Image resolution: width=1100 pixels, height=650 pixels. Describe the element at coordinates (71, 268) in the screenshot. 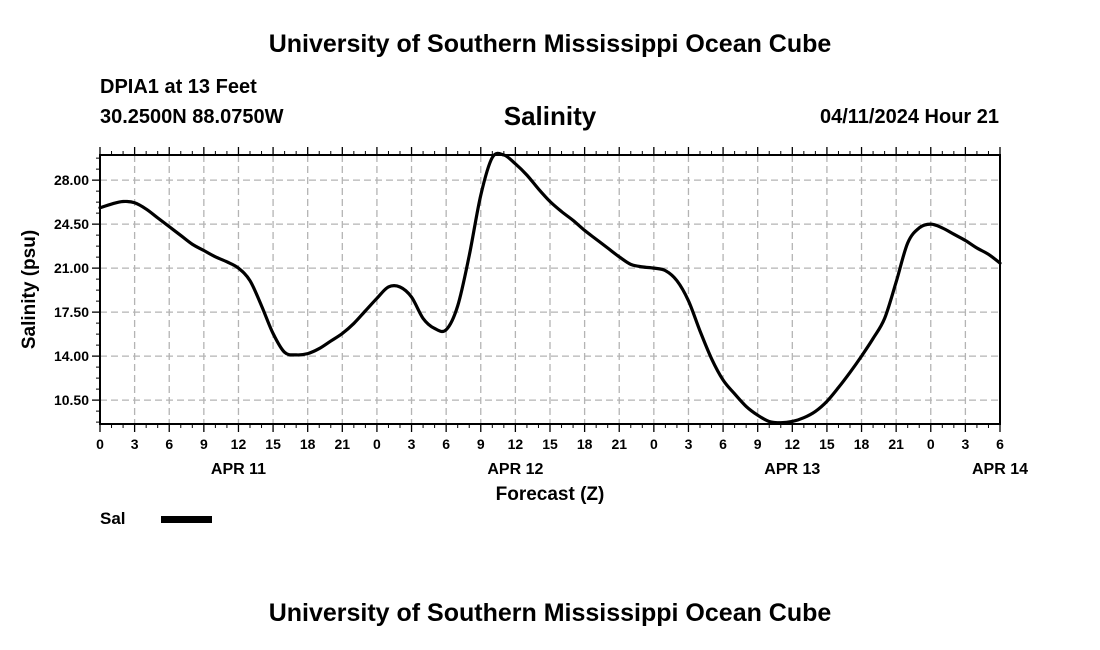

I see `y-tick-label: 21.00` at that location.